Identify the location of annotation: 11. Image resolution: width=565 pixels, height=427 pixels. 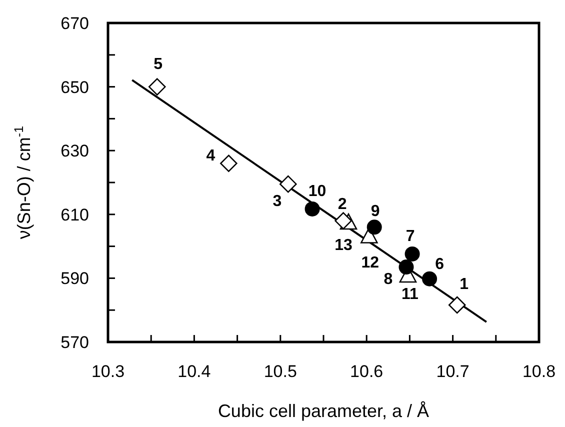
(410, 294).